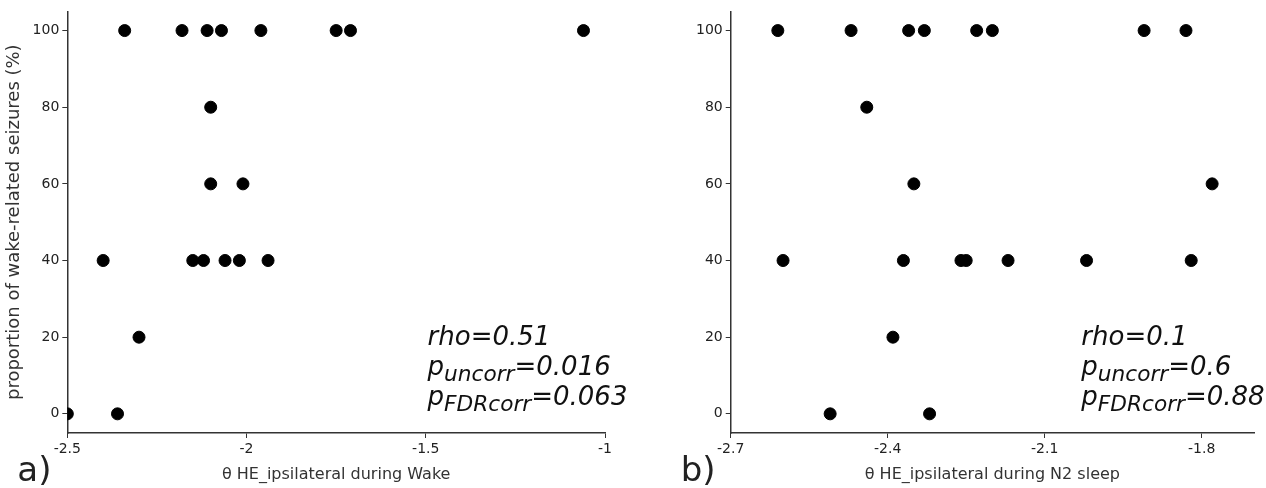 The width and height of the screenshot is (1266, 488). I want to click on x-axis-title: θ HE_ipsilateral during Wake, so click(336, 473).